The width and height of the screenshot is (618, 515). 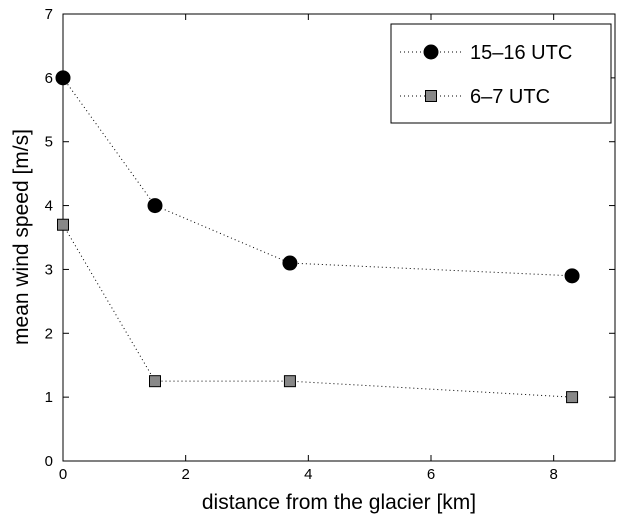 What do you see at coordinates (49, 397) in the screenshot?
I see `y-tick-label: 1` at bounding box center [49, 397].